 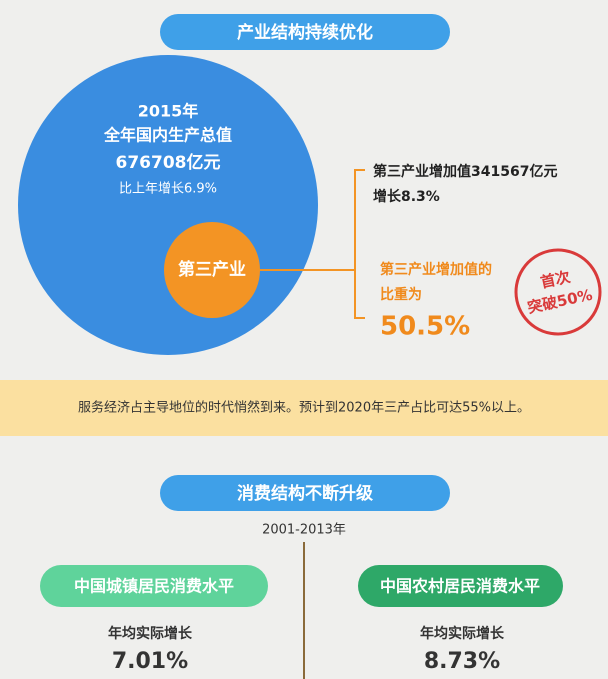 I want to click on period: 2001-2013年, so click(x=304, y=530).